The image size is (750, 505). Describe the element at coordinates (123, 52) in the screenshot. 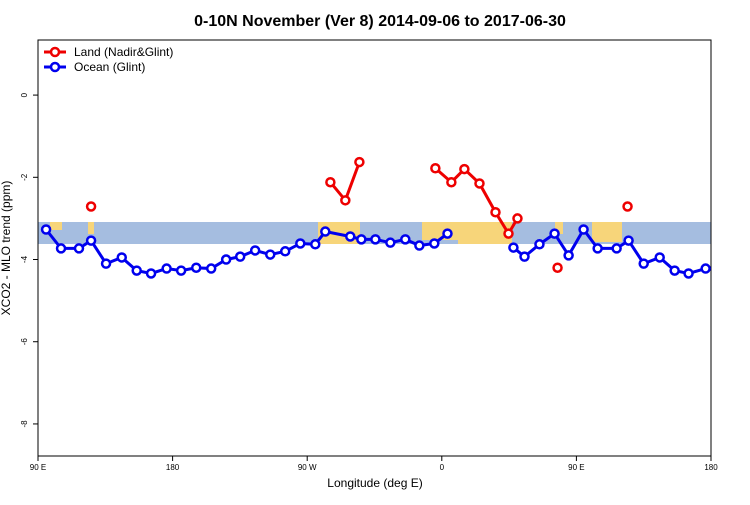

I see `legend-label: Land (Nadir&Glint)` at that location.